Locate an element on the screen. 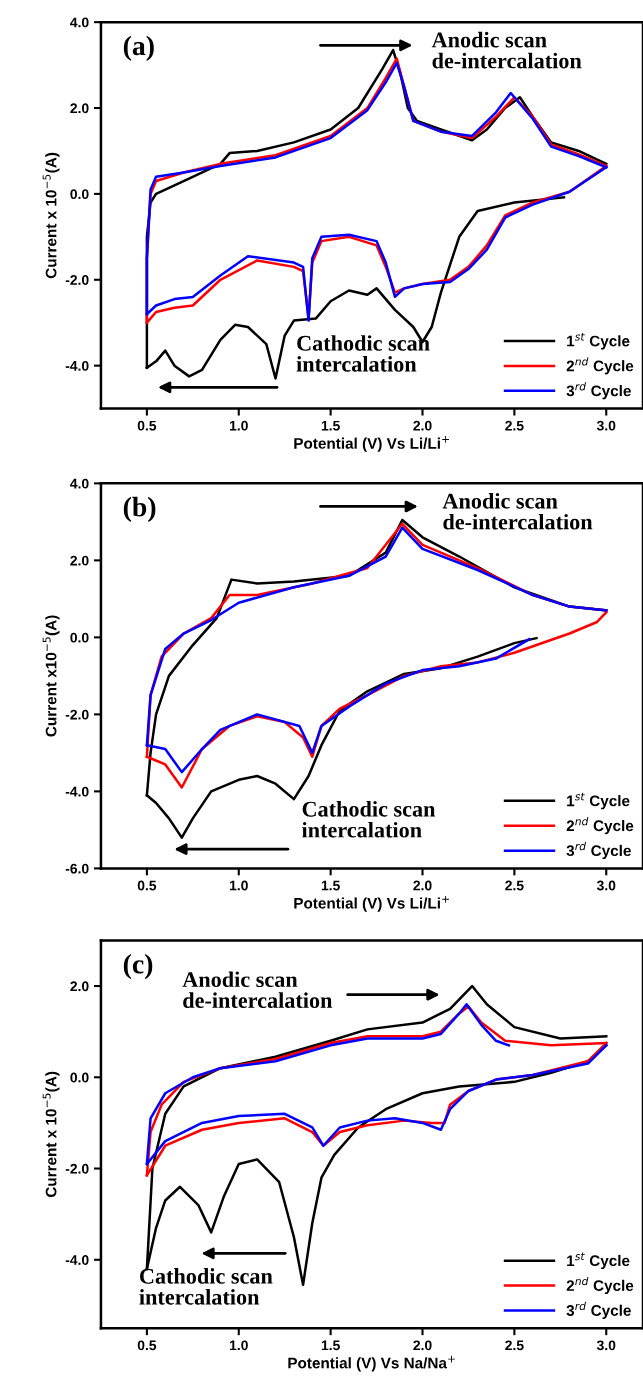 This screenshot has width=643, height=1385. annotation: (a) is located at coordinates (138, 48).